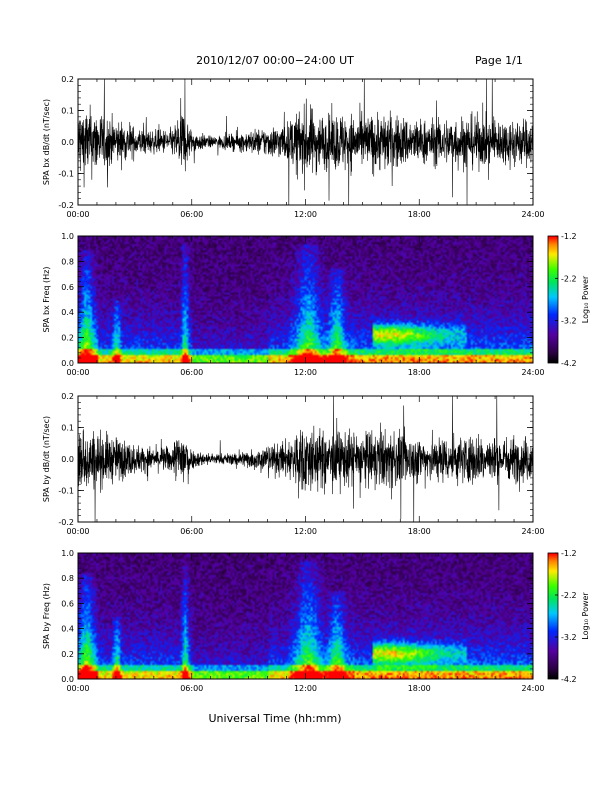  I want to click on page-indicator: Page 1/1, so click(499, 60).